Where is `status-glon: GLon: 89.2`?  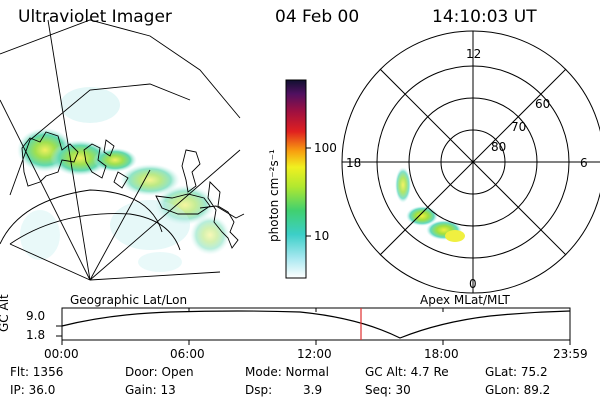
status-glon: GLon: 89.2 is located at coordinates (518, 390).